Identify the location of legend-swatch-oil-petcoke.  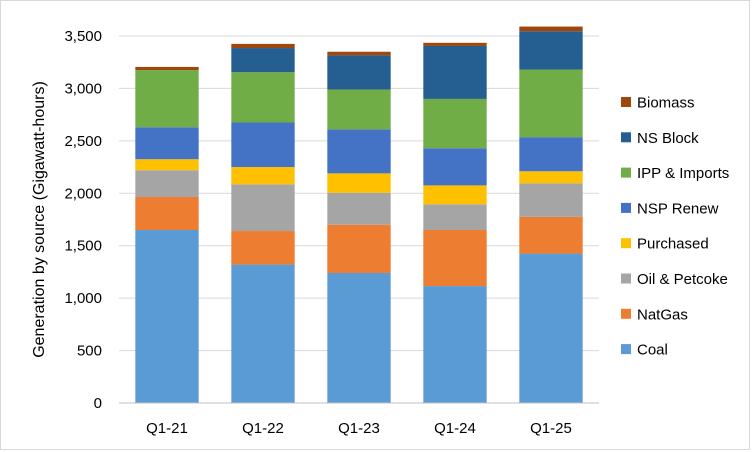
(626, 278).